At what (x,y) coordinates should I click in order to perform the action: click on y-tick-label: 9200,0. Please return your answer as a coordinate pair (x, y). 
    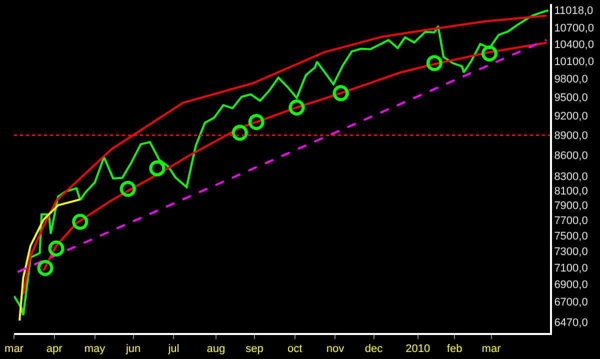
    Looking at the image, I should click on (571, 116).